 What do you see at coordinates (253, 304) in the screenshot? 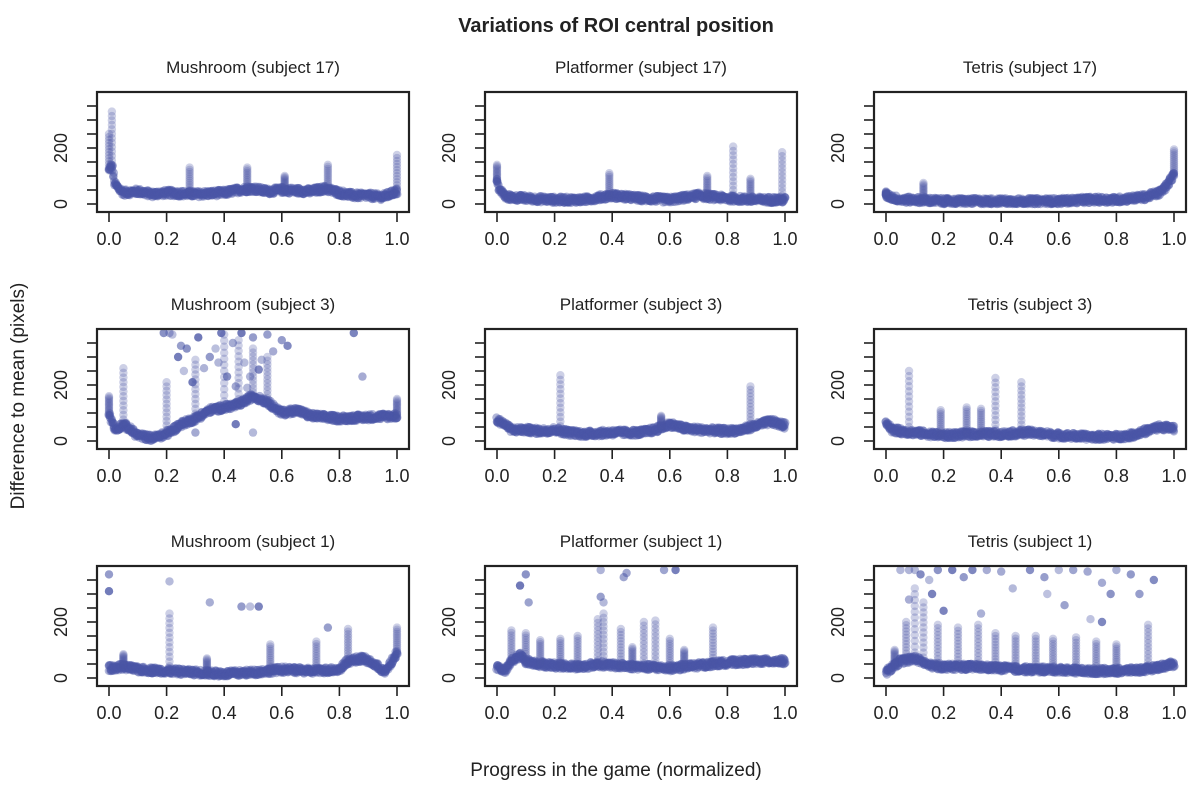
I see `panel-title: Mushroom (subject 3)` at bounding box center [253, 304].